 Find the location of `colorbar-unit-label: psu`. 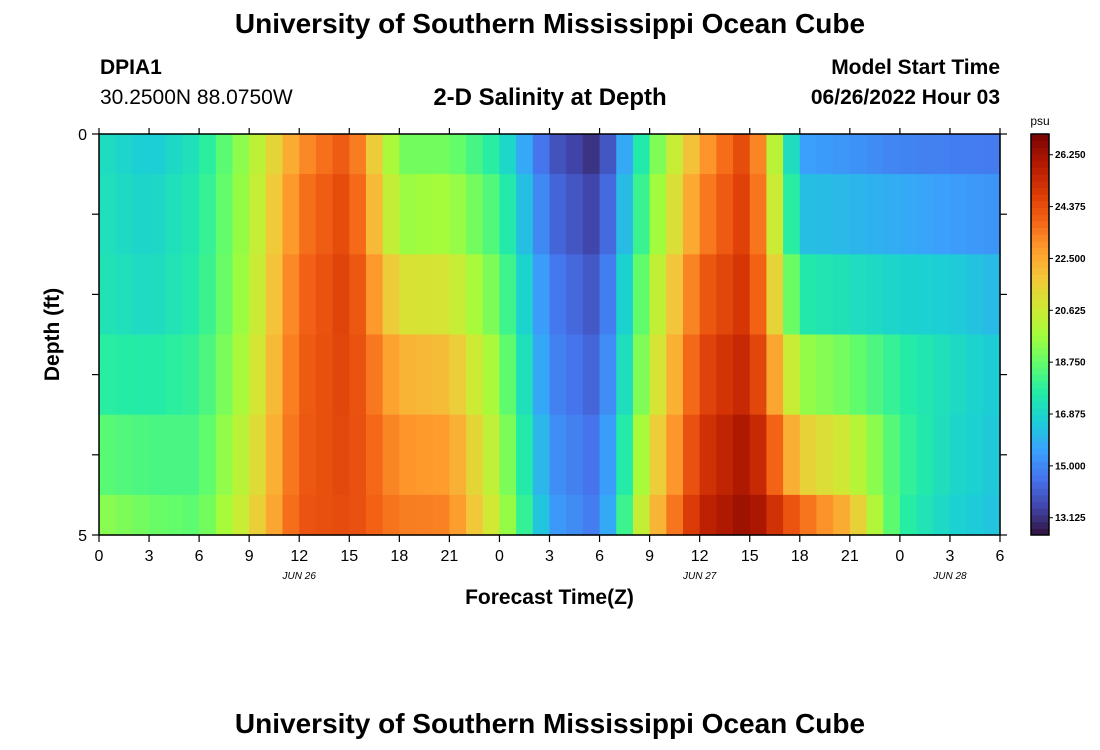

colorbar-unit-label: psu is located at coordinates (1039, 121).